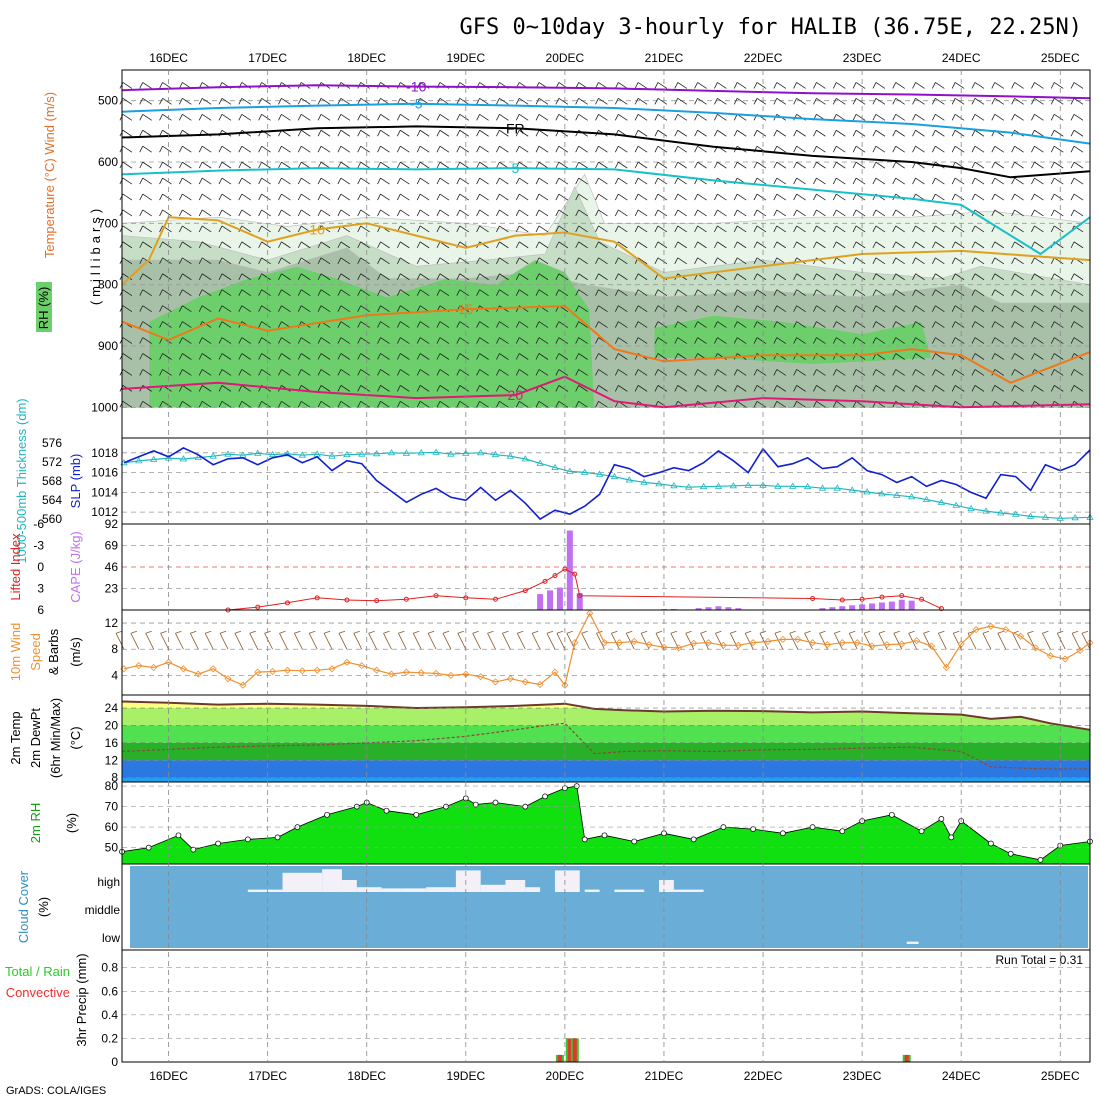 This screenshot has width=1100, height=1100. What do you see at coordinates (317, 229) in the screenshot?
I see `isotherm-label: 10` at bounding box center [317, 229].